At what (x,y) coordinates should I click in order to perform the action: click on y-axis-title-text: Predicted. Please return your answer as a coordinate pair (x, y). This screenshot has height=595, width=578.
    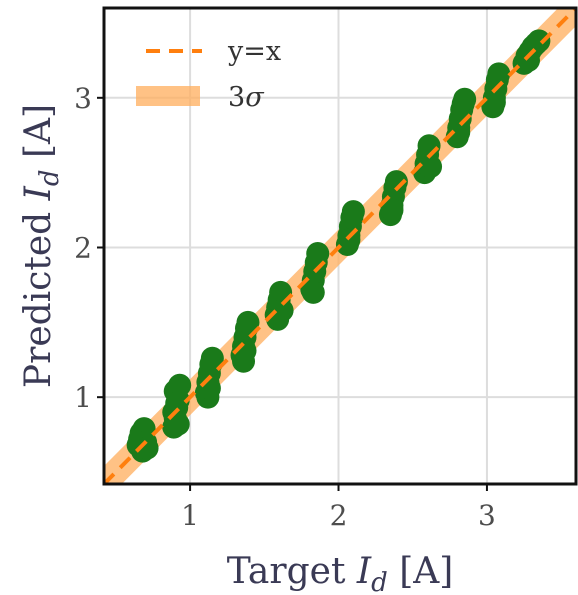
    Looking at the image, I should click on (38, 294).